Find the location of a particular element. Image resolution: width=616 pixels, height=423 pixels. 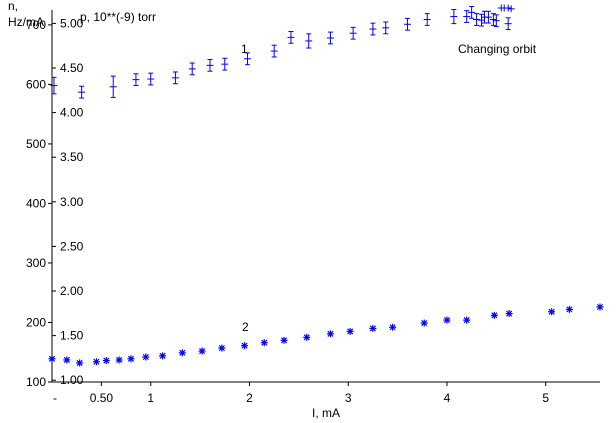

right-axis-ticks: 1.00 1.50 2.00 2.50 3.00 3.50 4.00 4.50 5.00 is located at coordinates (68, 201).